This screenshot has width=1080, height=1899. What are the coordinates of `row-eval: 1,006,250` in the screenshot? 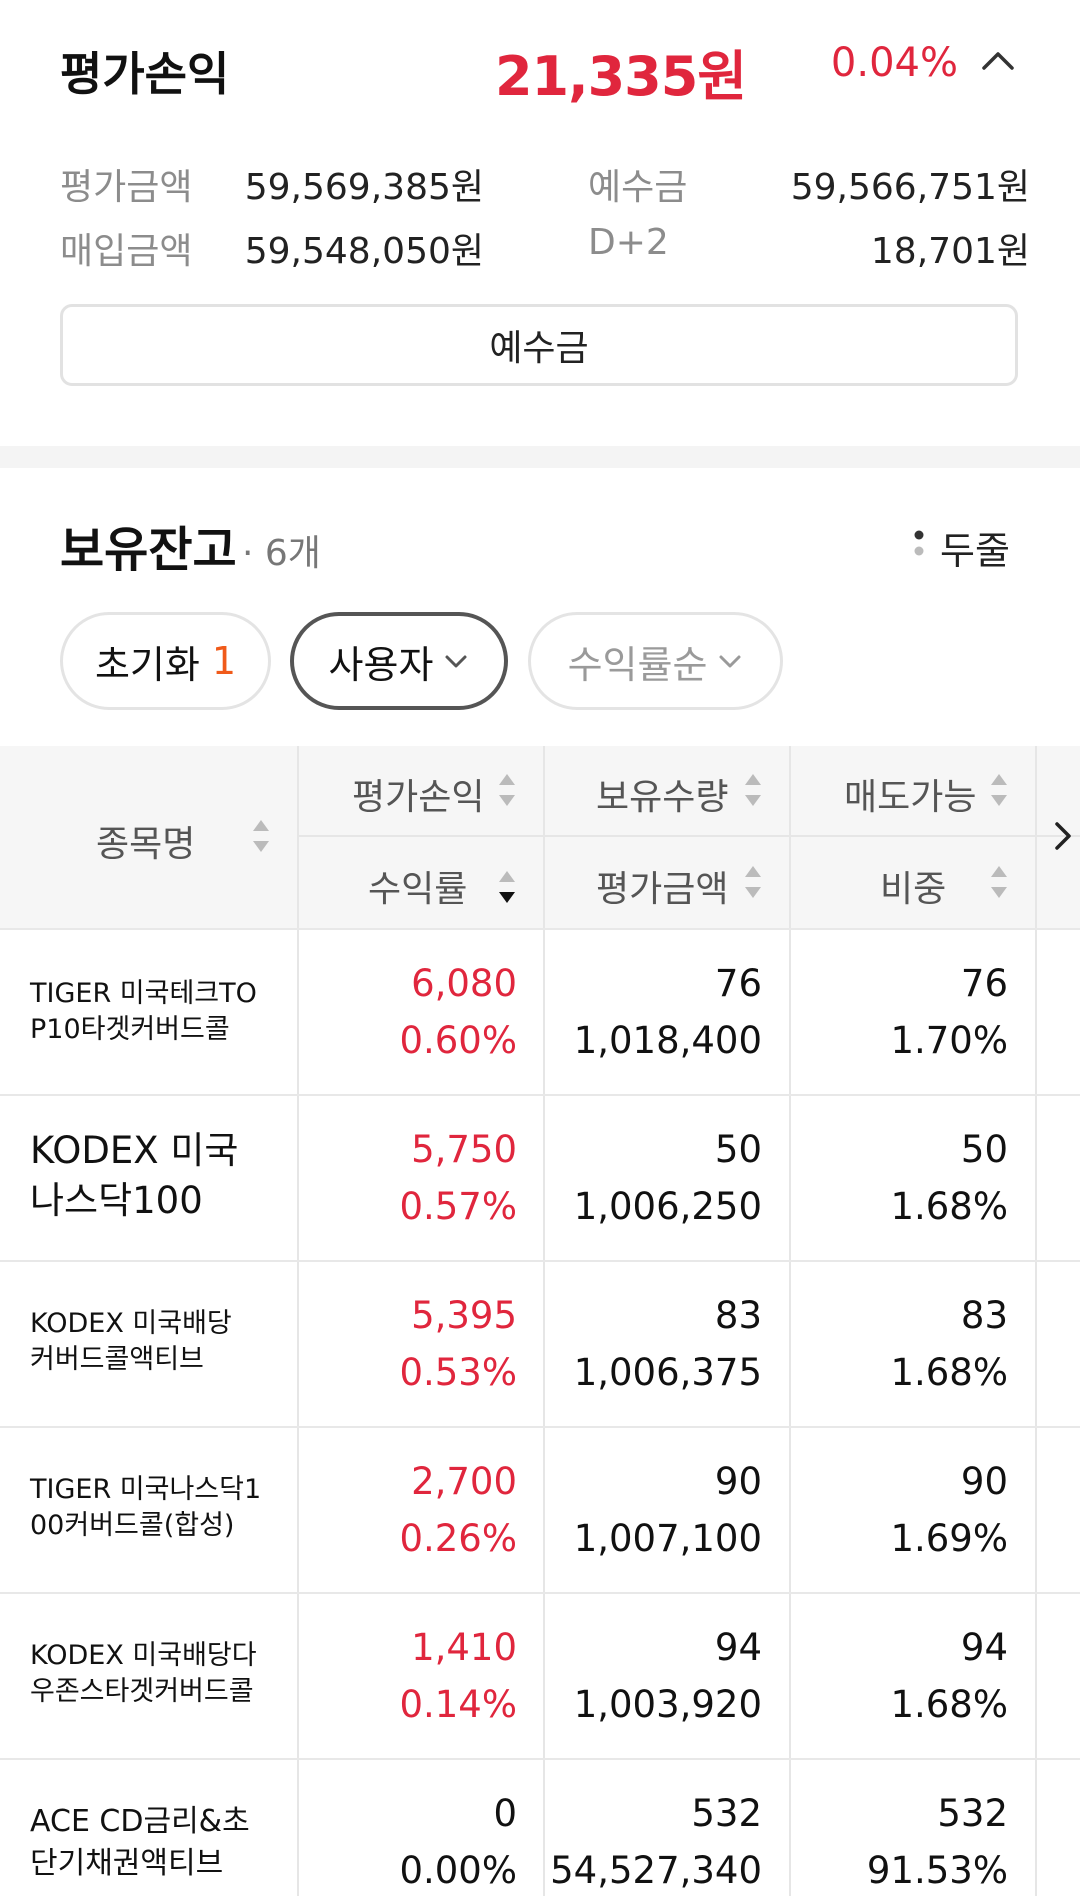 It's located at (667, 1206).